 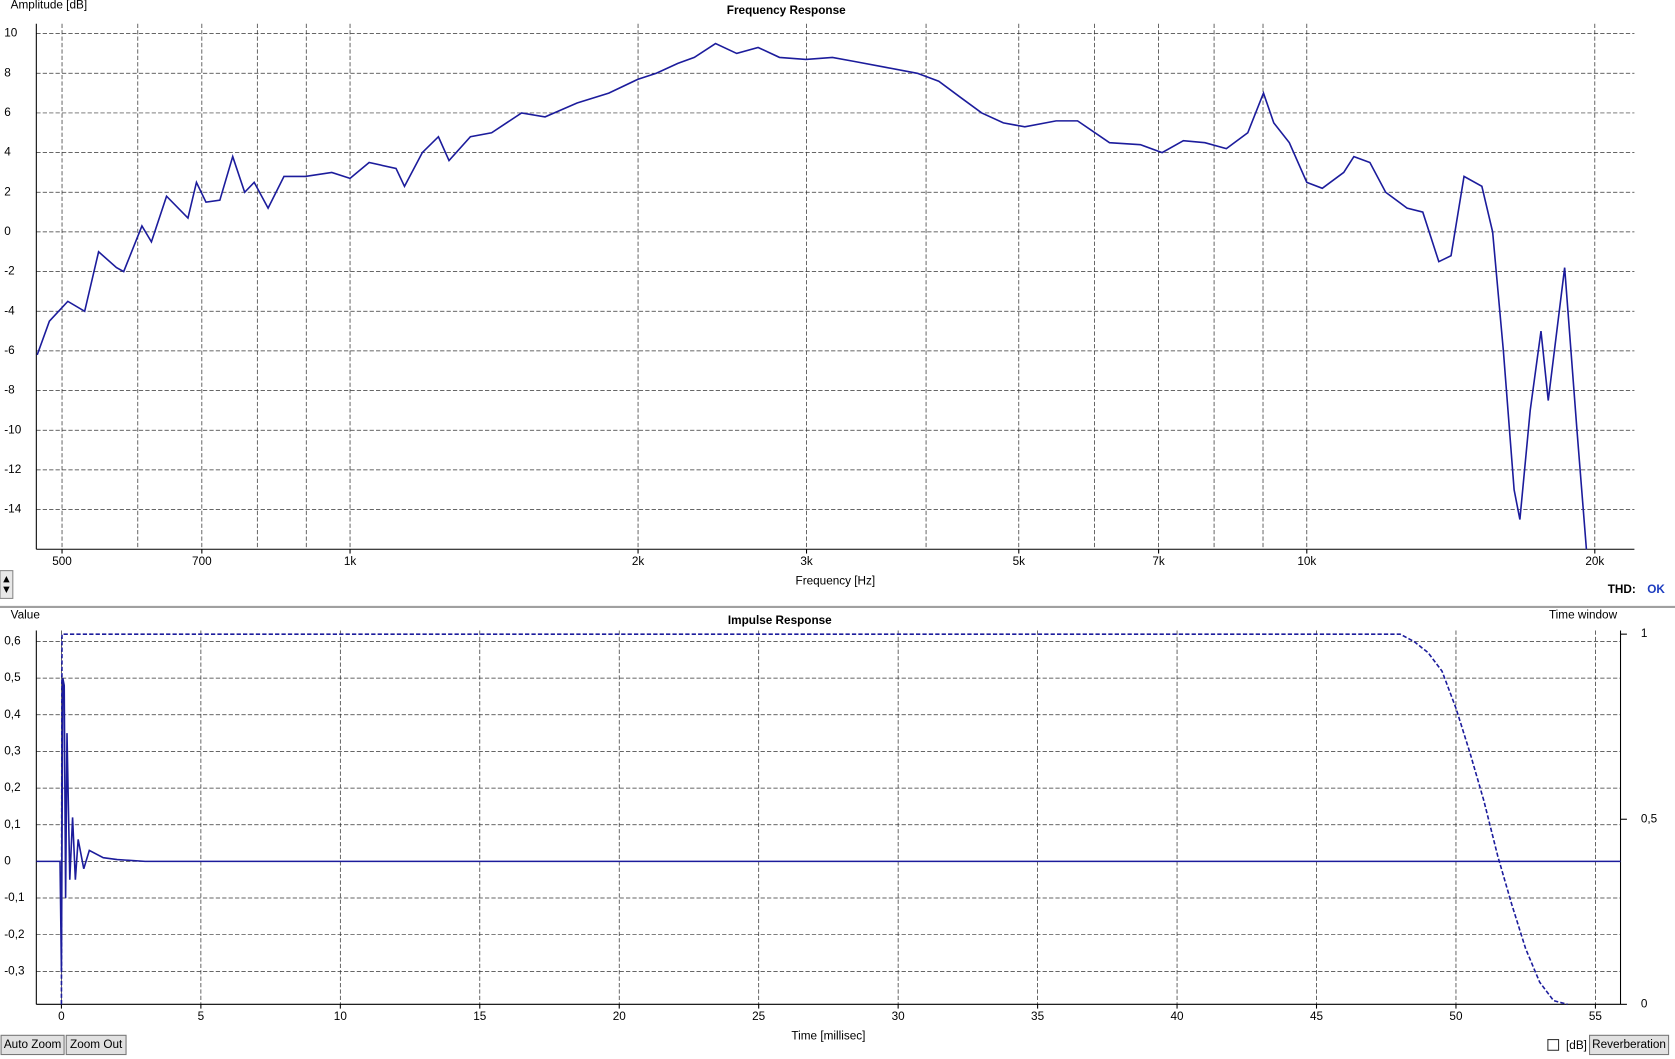 What do you see at coordinates (12, 714) in the screenshot?
I see `y-tick-label: 0,4` at bounding box center [12, 714].